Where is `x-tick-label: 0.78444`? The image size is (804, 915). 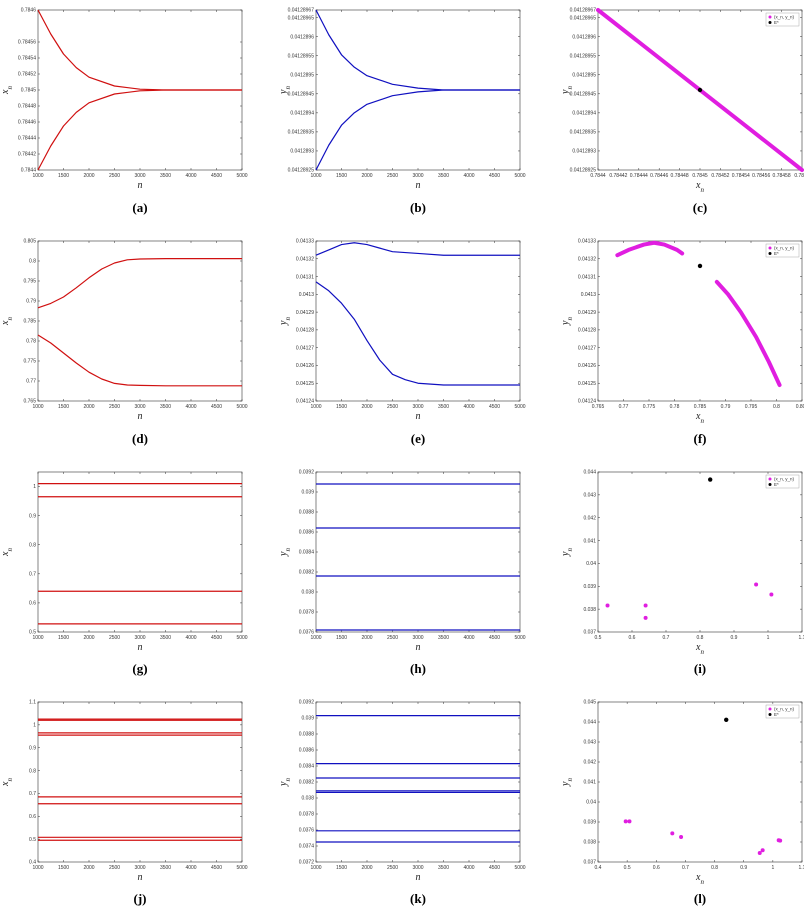
x-tick-label: 0.78444 is located at coordinates (639, 176).